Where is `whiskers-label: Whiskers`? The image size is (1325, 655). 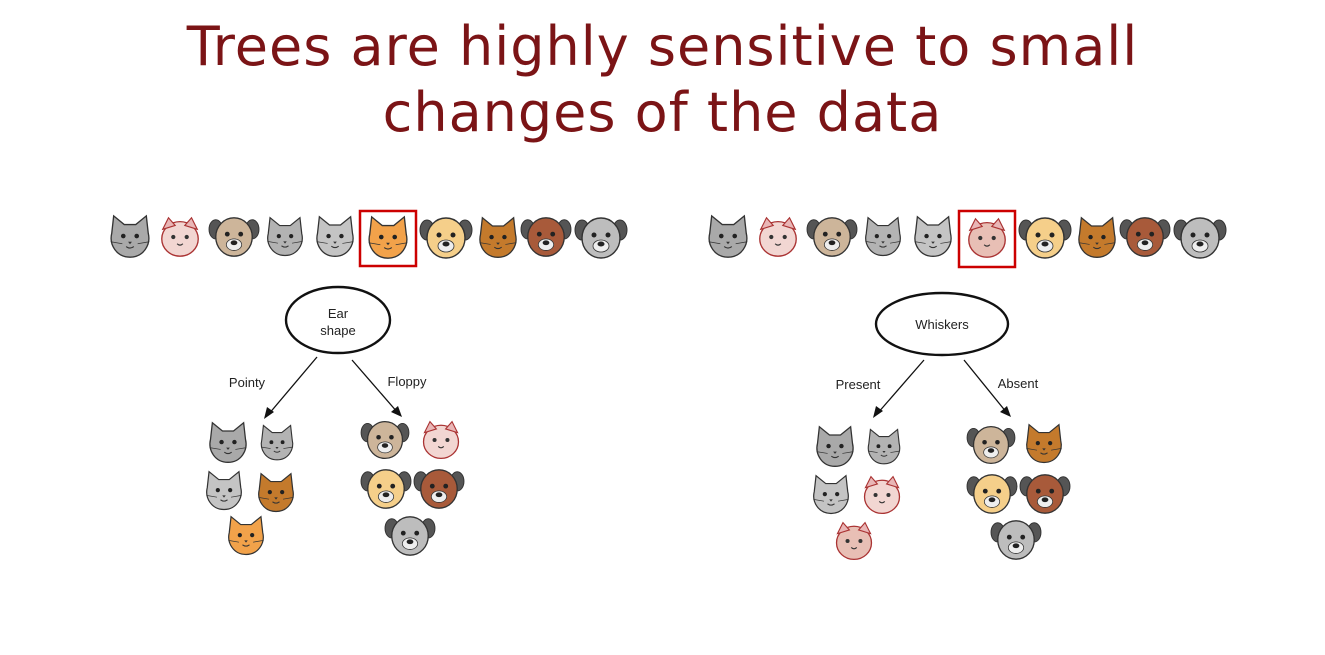
whiskers-label: Whiskers is located at coordinates (942, 324).